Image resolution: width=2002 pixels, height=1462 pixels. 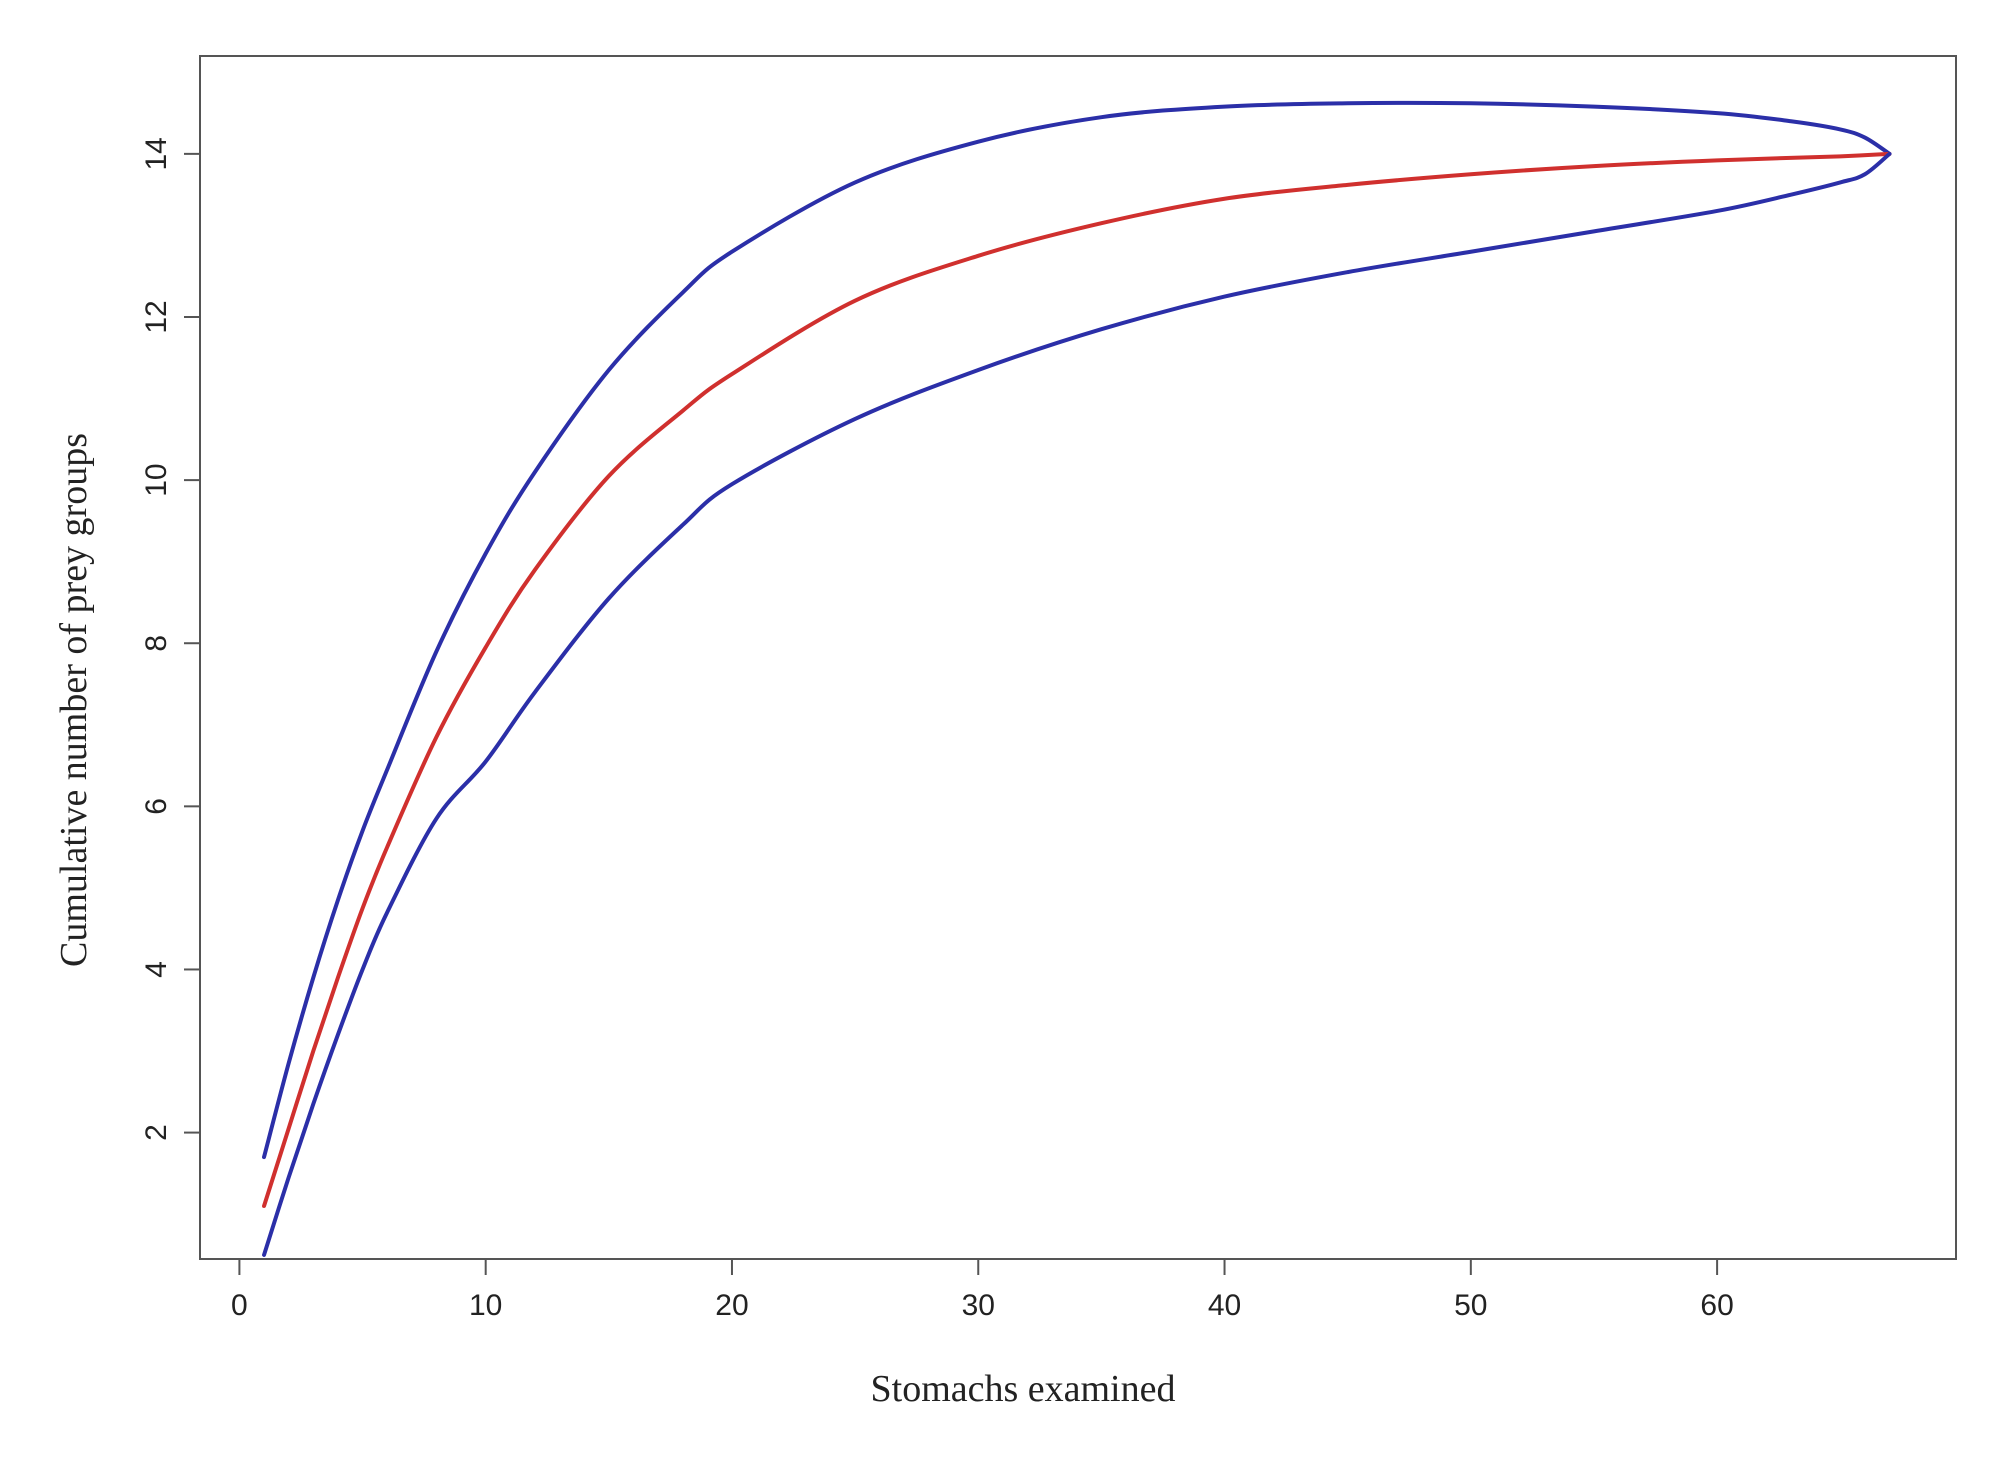 I want to click on y-tick-label: 4, so click(x=156, y=969).